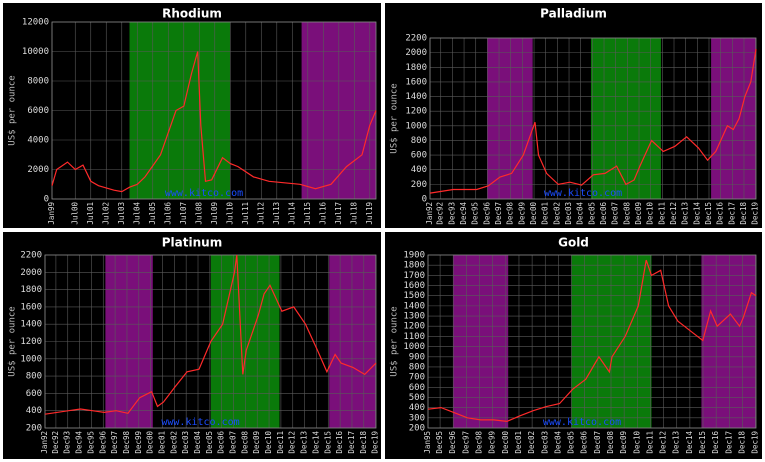 Image resolution: width=765 pixels, height=462 pixels. I want to click on x-tick-label: Jul16, so click(322, 213).